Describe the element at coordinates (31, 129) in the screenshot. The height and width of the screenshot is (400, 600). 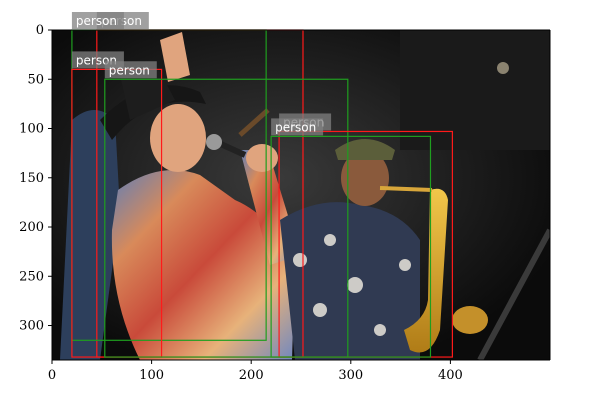
I see `y-tick-label: 100` at that location.